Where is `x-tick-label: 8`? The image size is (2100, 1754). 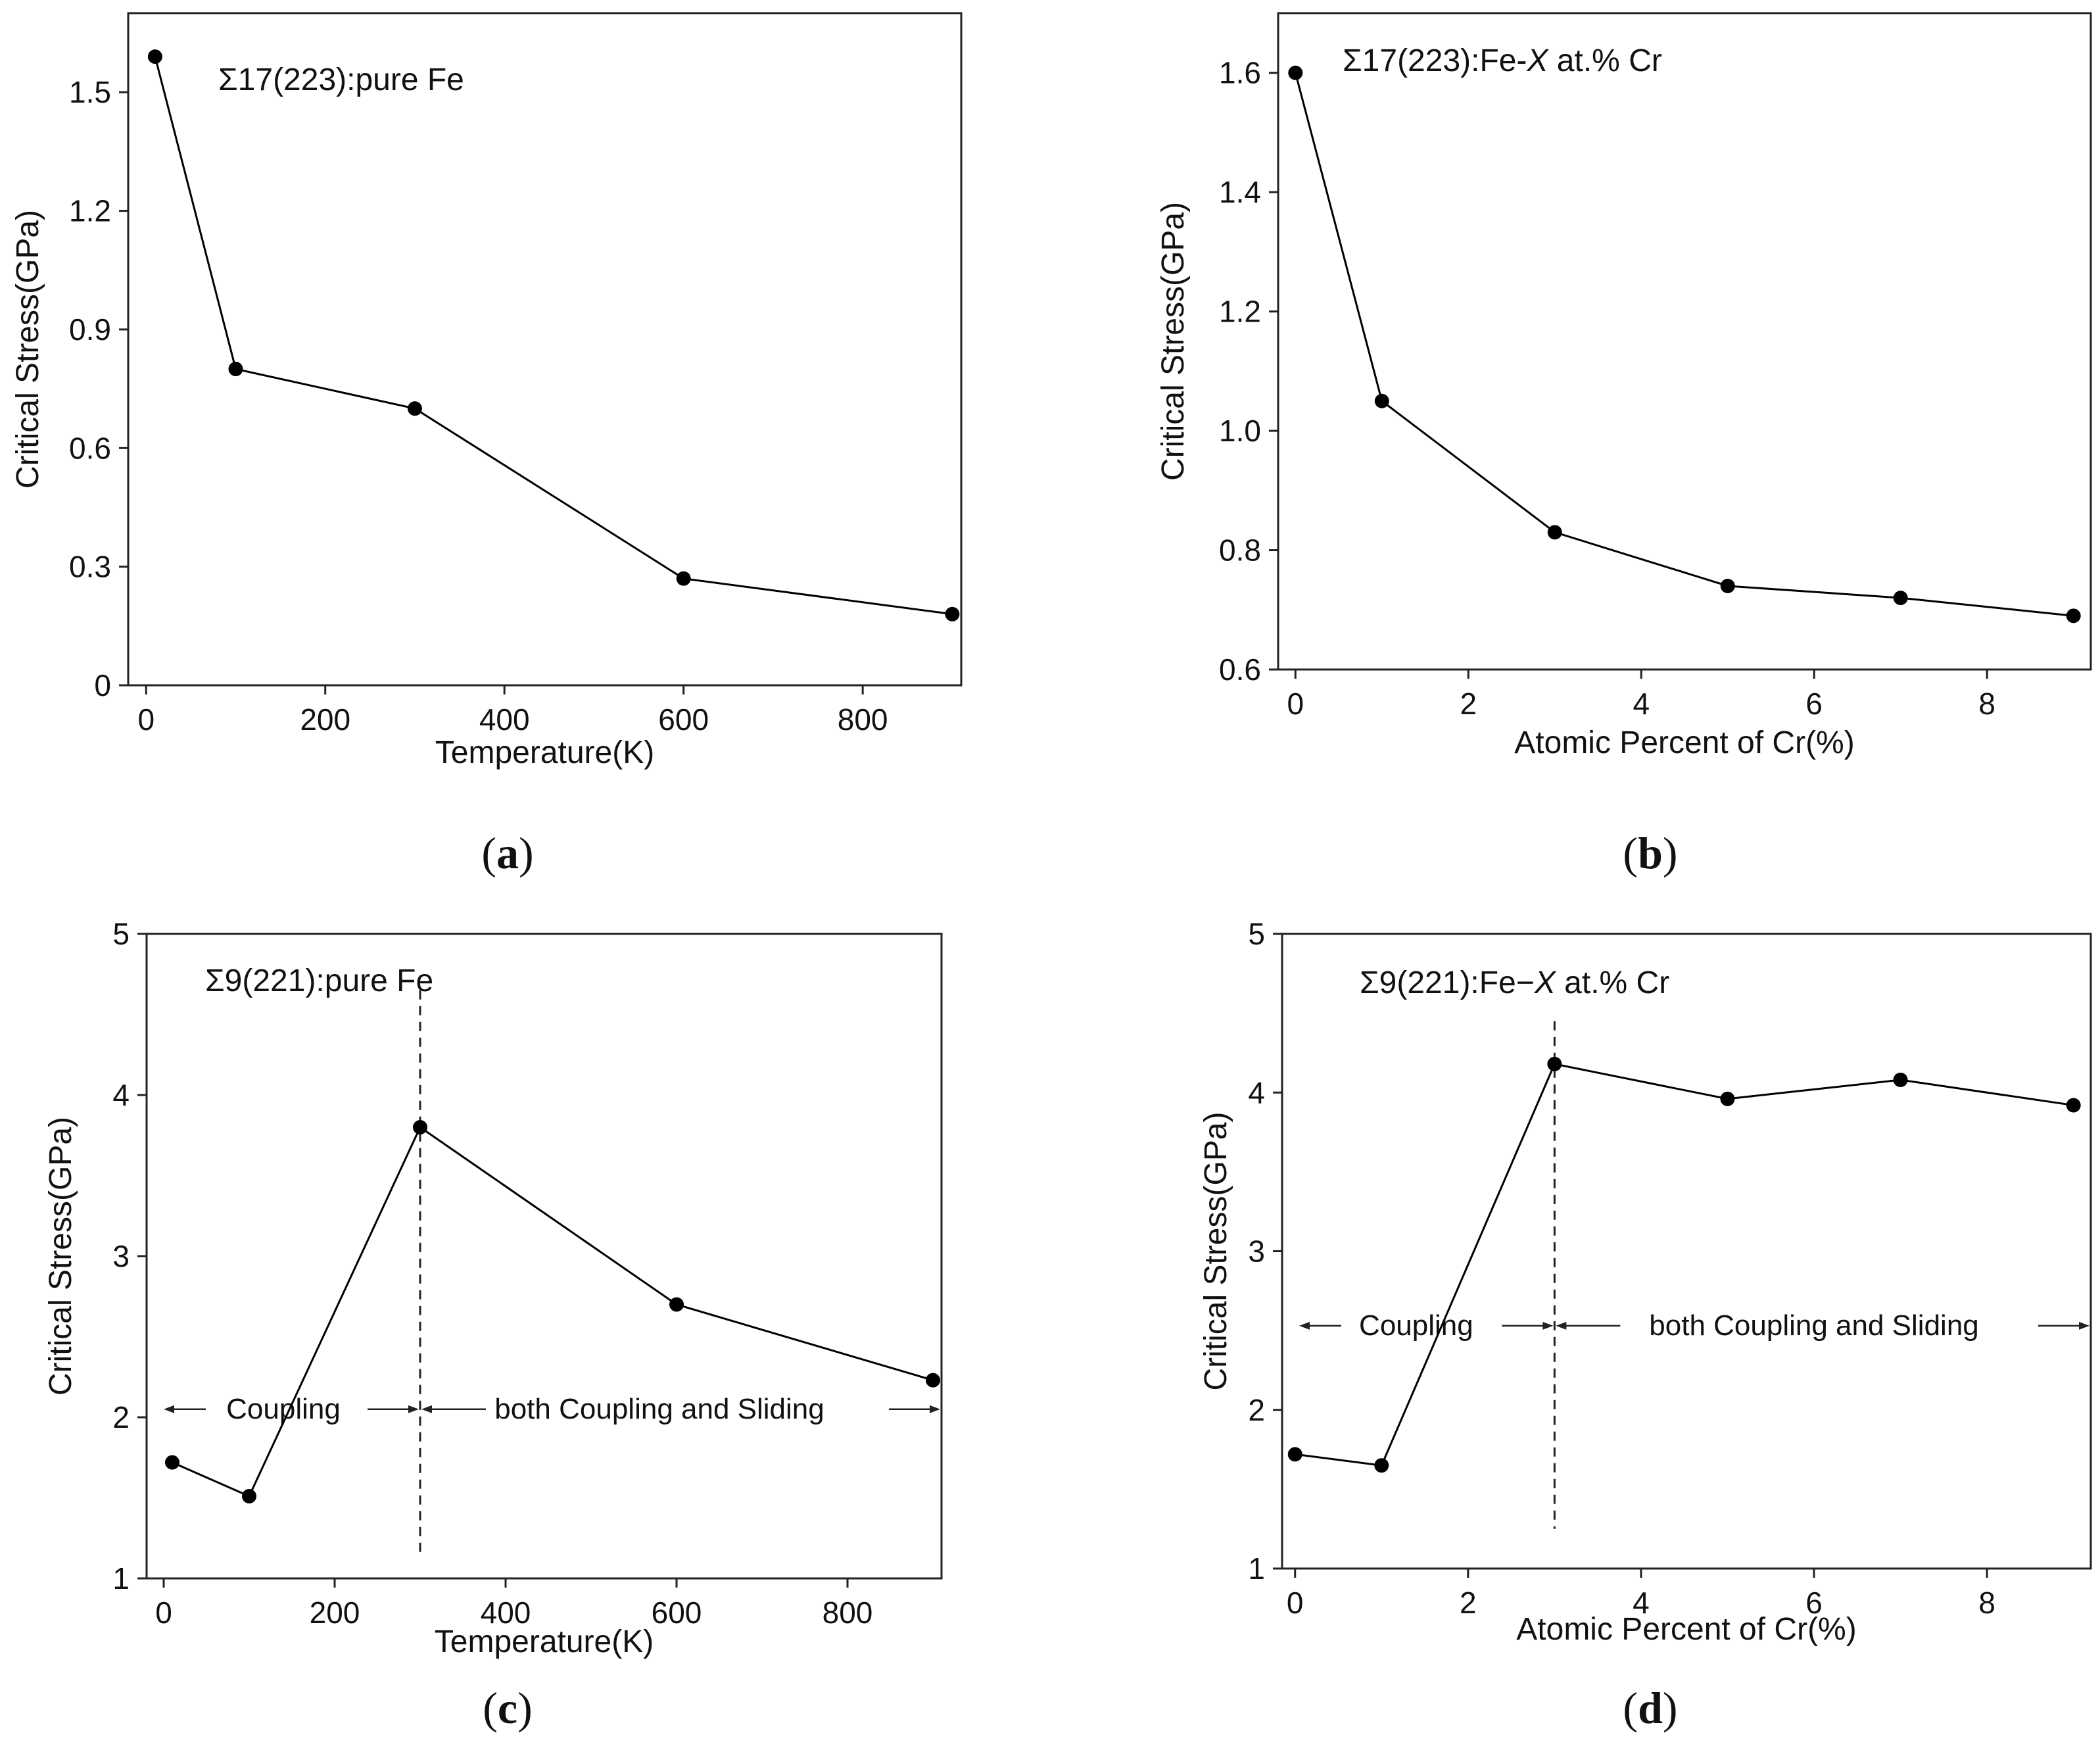 x-tick-label: 8 is located at coordinates (1987, 704).